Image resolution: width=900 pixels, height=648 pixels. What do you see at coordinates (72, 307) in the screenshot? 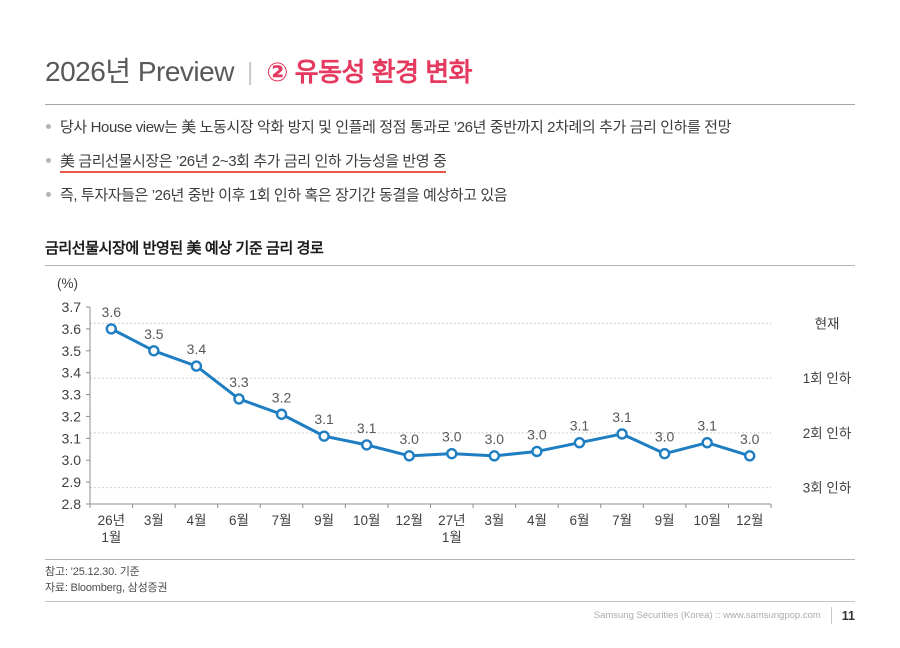
I see `svg-text: 3.7` at bounding box center [72, 307].